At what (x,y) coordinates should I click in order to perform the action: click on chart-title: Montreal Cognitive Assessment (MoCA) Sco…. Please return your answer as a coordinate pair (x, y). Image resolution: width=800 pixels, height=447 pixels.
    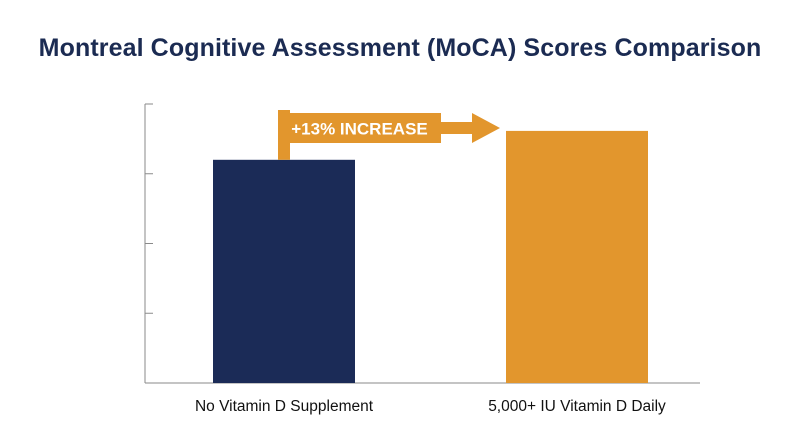
    Looking at the image, I should click on (400, 48).